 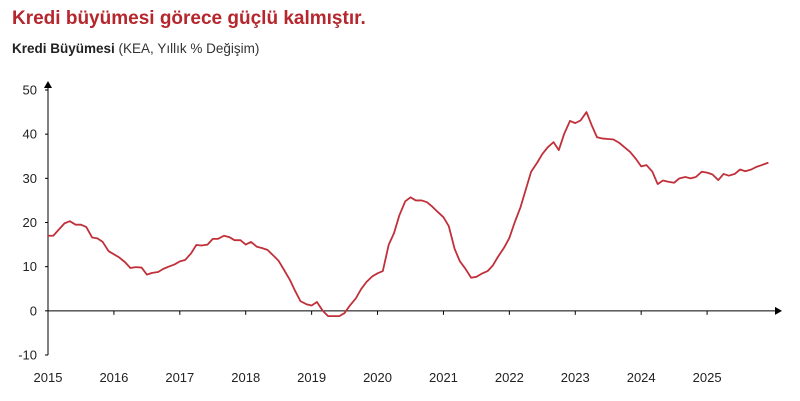 I want to click on x-tick-label: 2019, so click(x=311, y=377).